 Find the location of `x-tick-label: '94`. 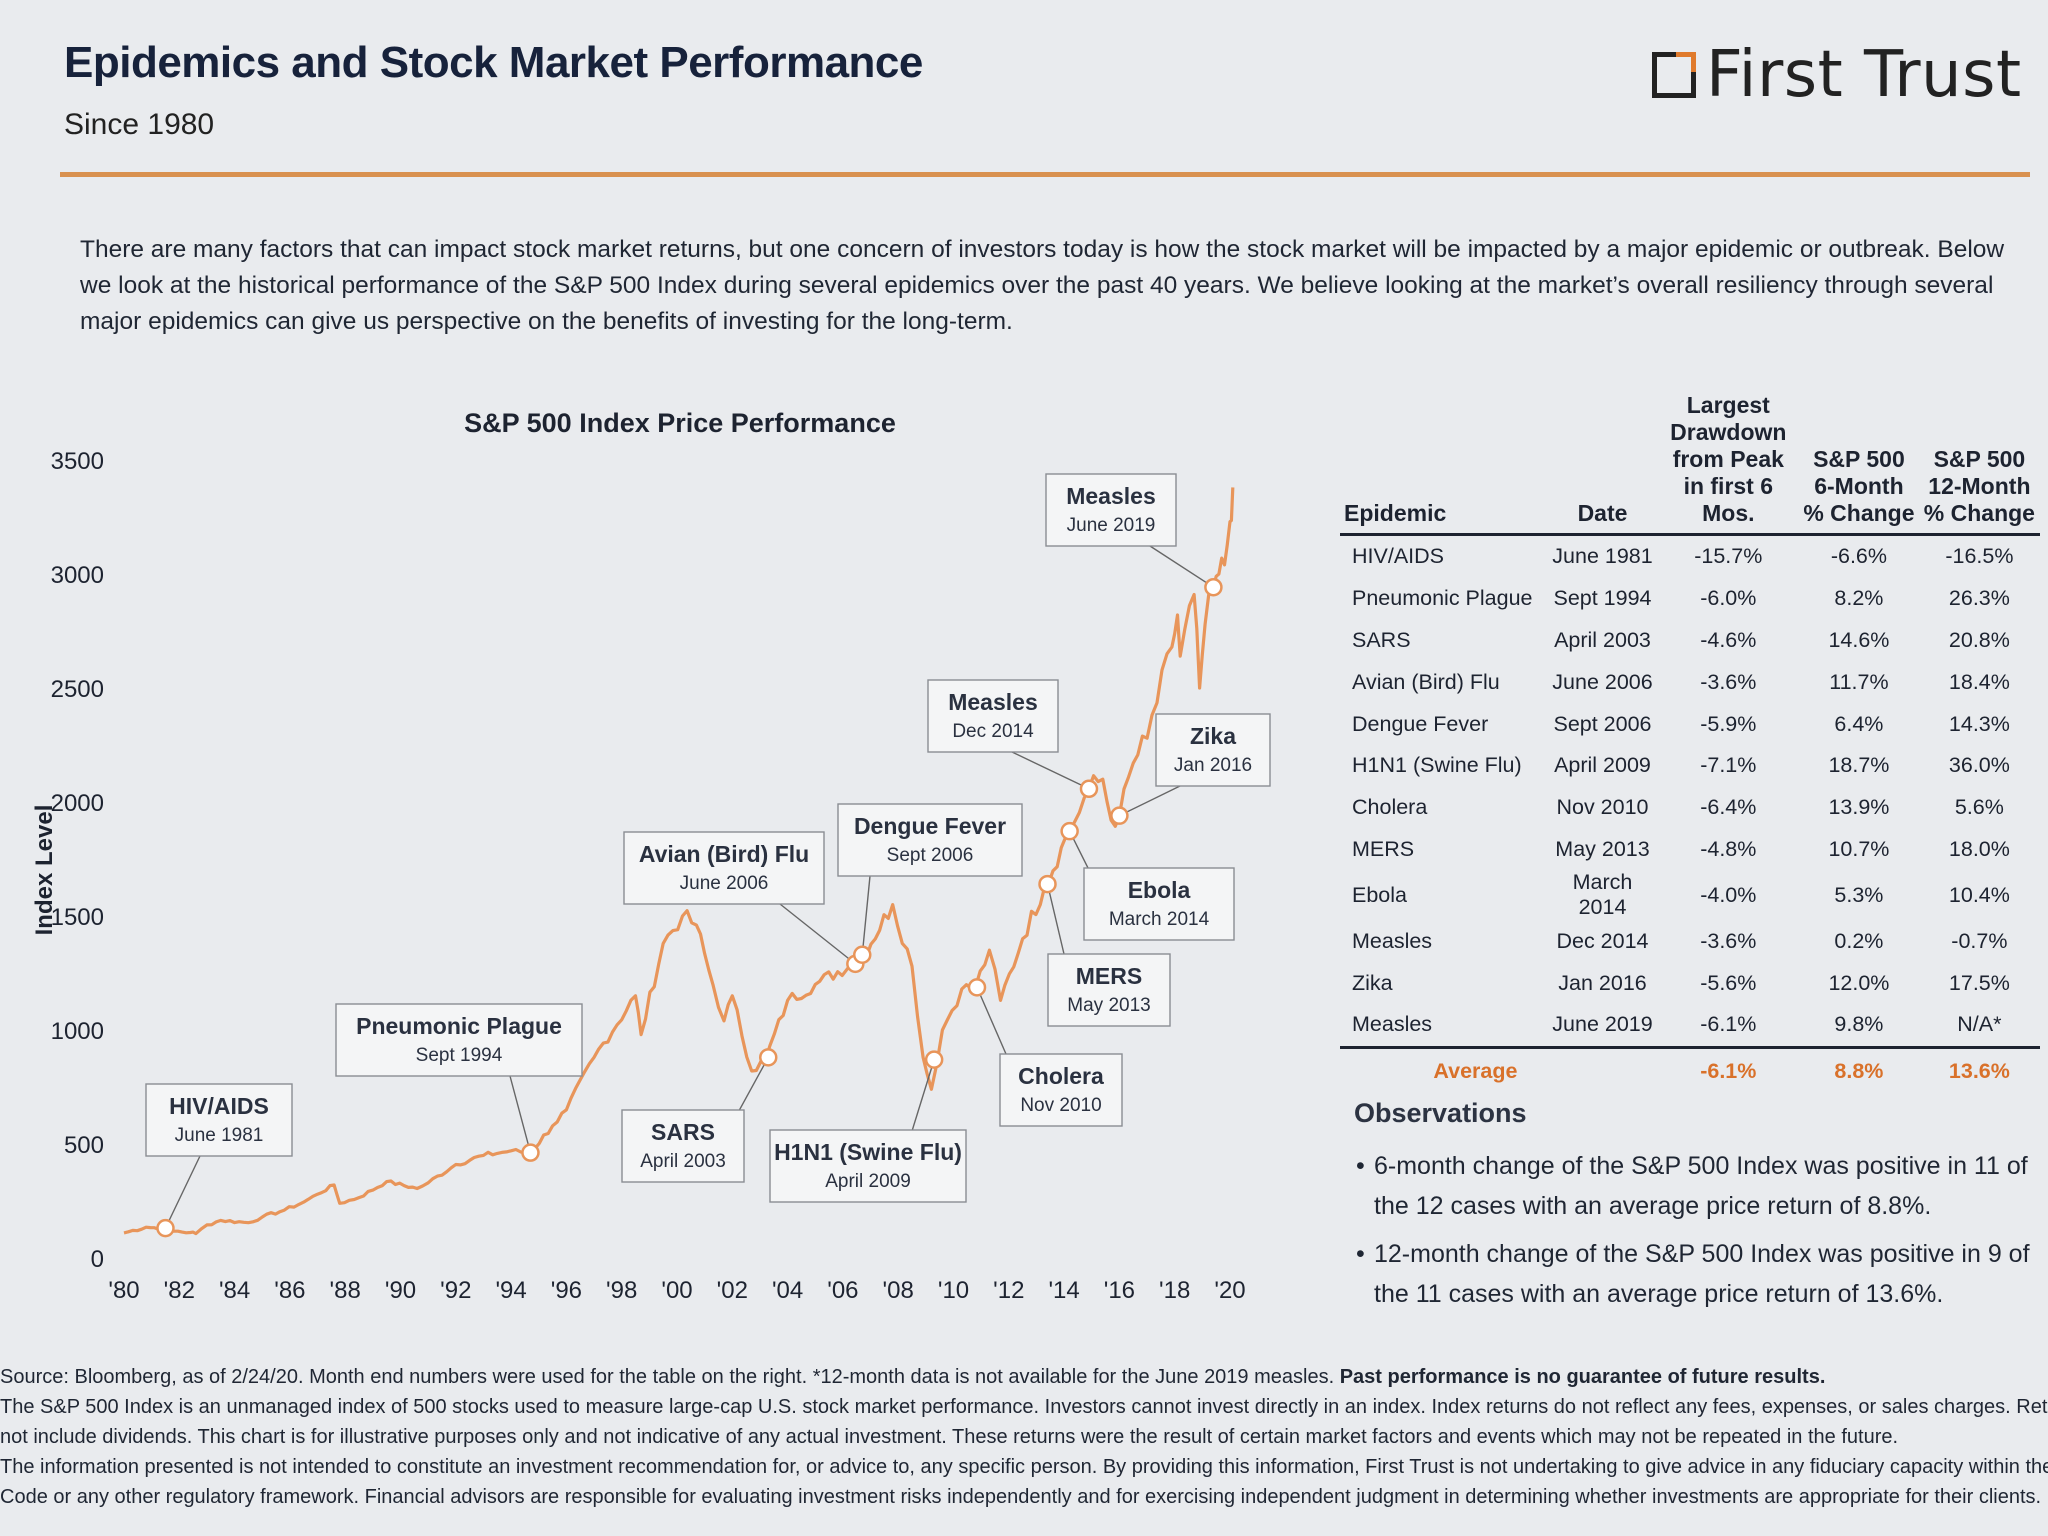

x-tick-label: '94 is located at coordinates (510, 1290).